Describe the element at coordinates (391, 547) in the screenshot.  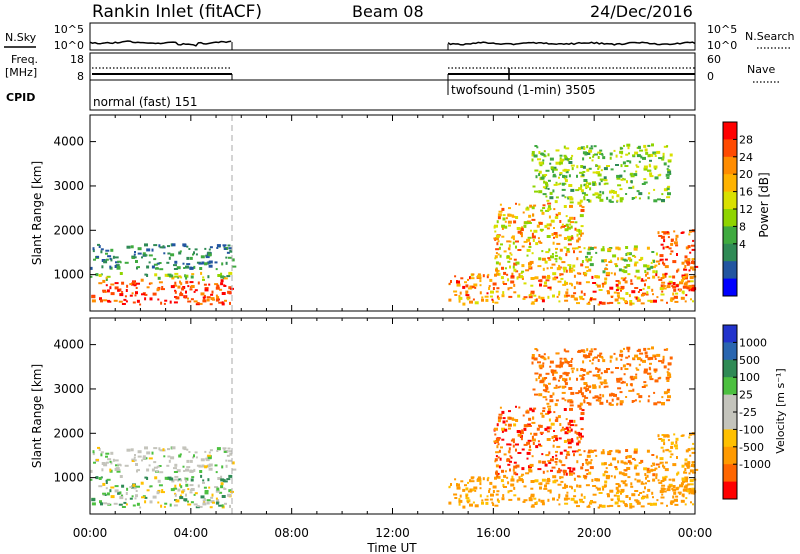
I see `time-axis-title: Time UT` at that location.